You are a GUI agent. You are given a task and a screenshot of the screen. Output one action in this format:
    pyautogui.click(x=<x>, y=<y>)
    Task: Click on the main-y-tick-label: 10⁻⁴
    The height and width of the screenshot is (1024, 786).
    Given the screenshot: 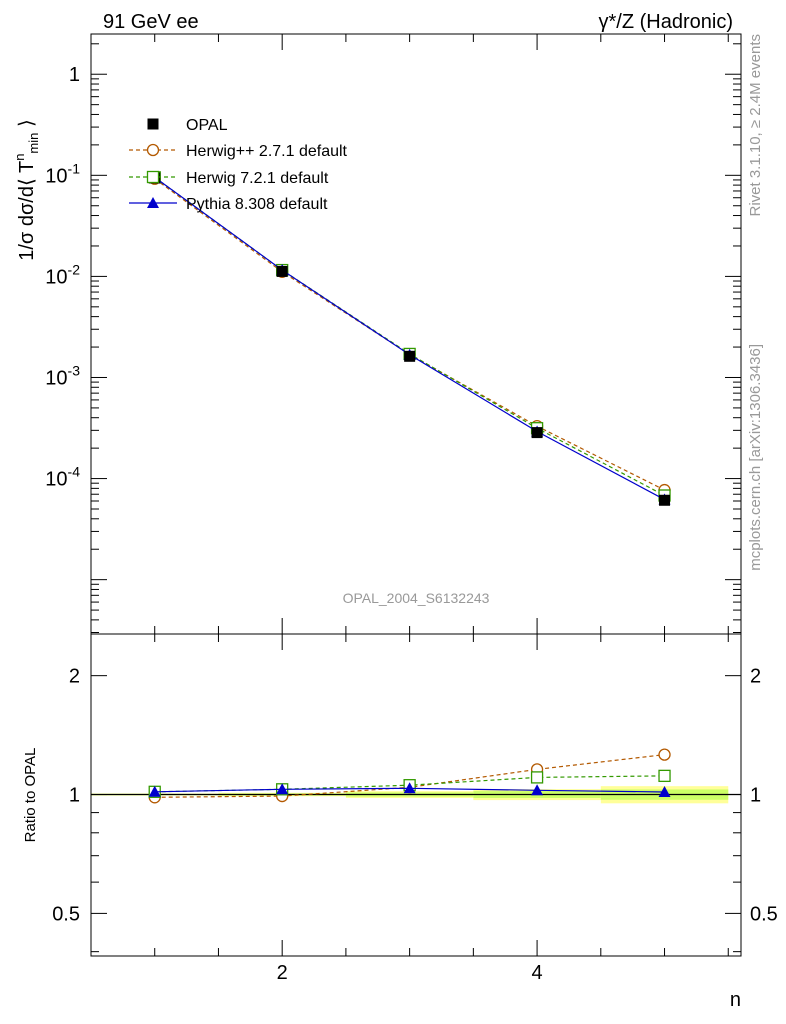 What is the action you would take?
    pyautogui.click(x=62, y=477)
    